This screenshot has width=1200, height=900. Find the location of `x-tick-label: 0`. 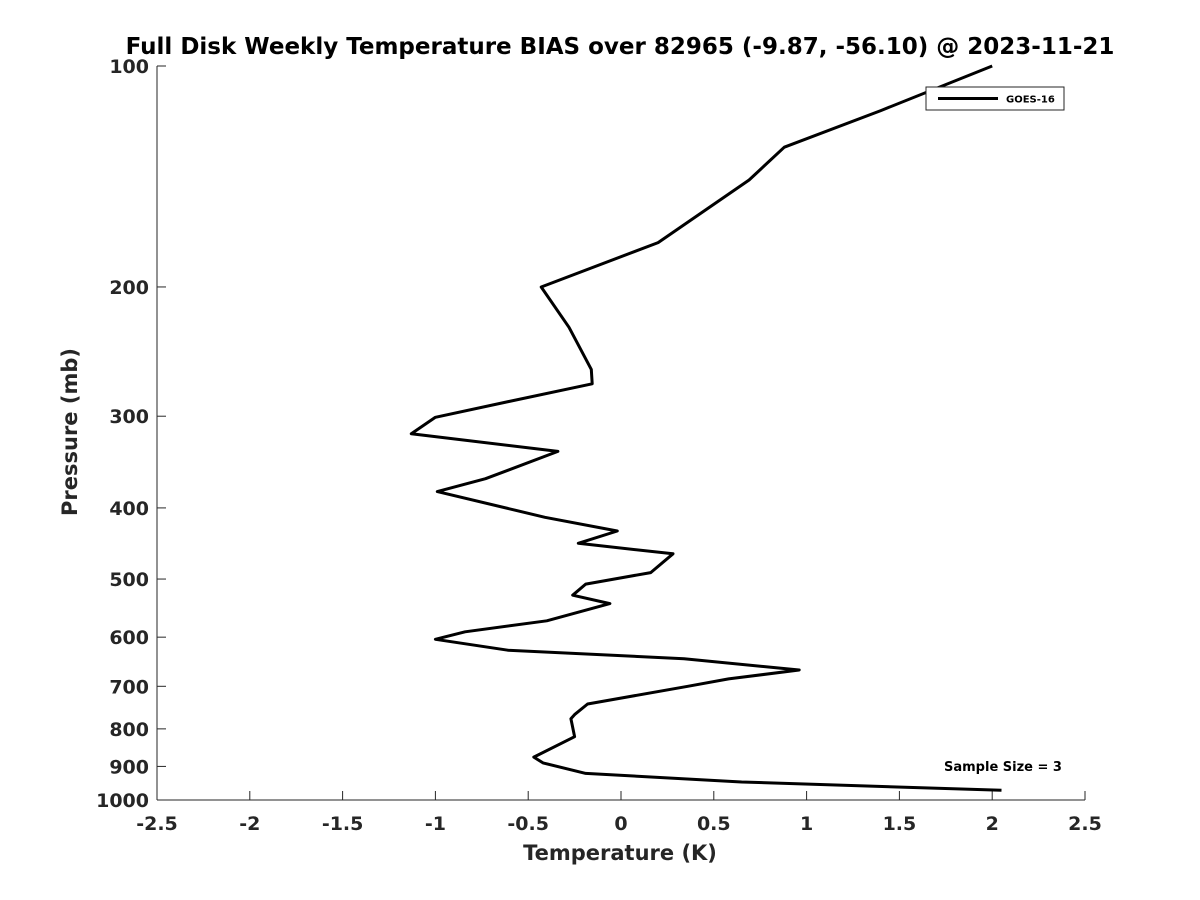

x-tick-label: 0 is located at coordinates (620, 824).